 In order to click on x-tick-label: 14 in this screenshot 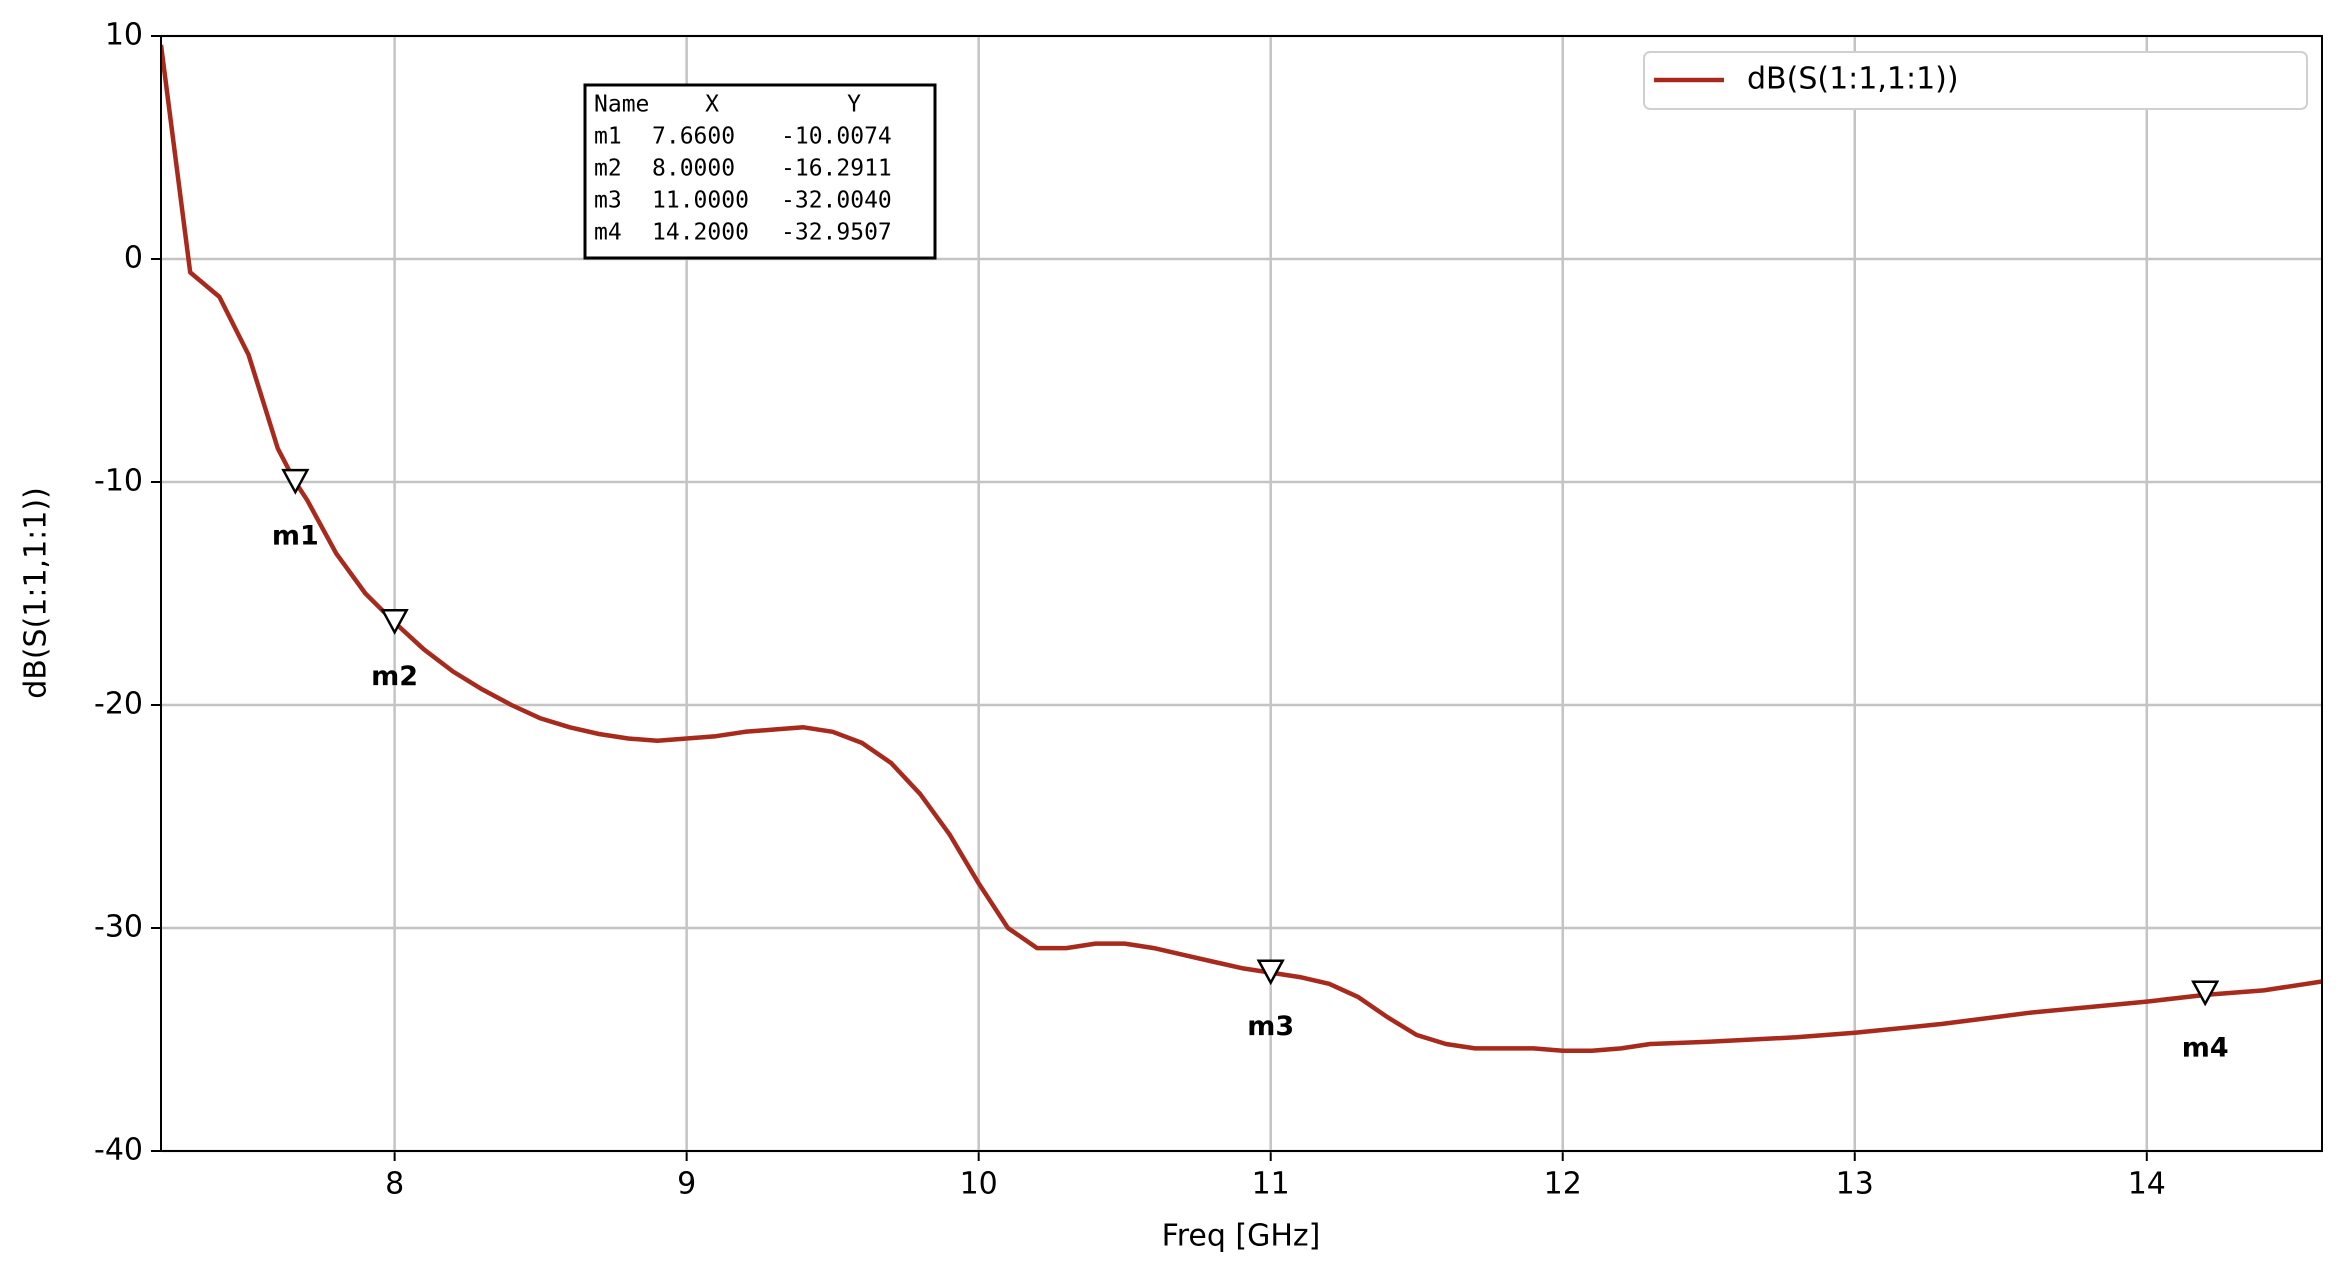, I will do `click(2147, 1184)`.